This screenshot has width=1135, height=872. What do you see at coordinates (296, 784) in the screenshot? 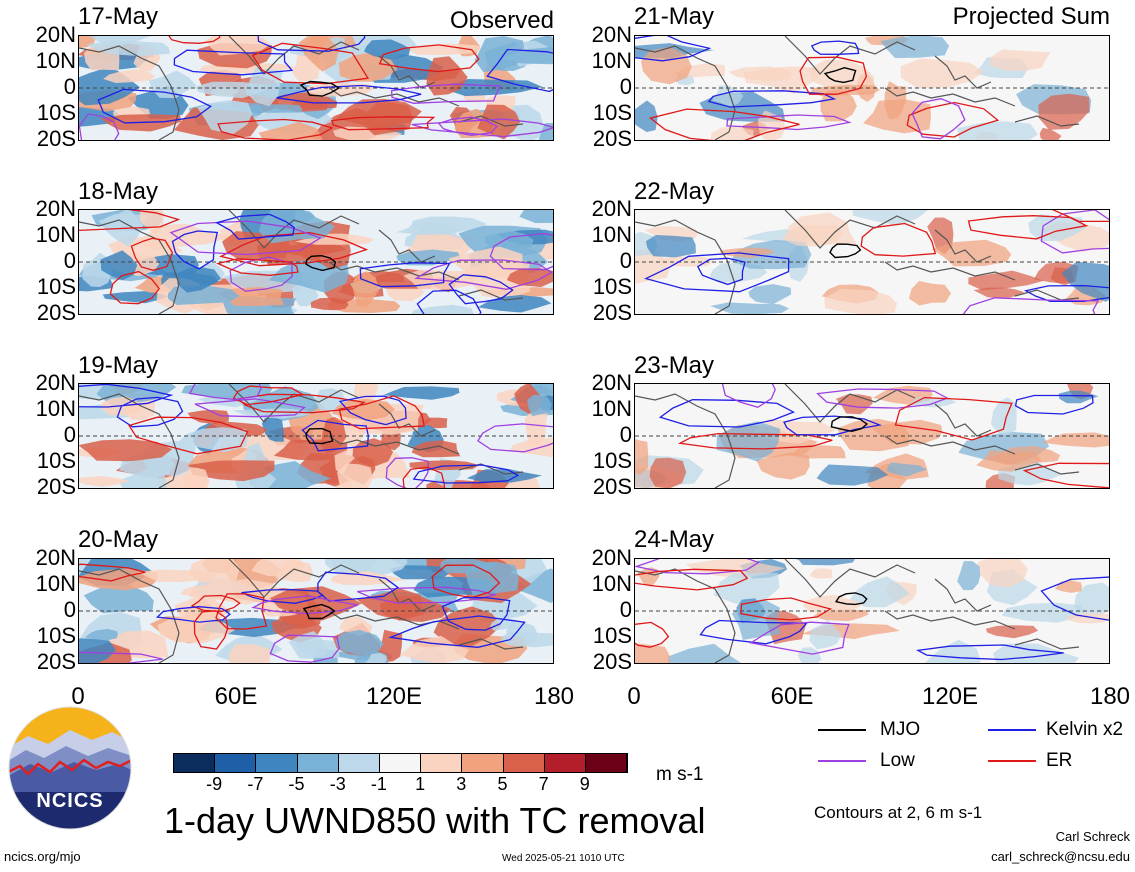
I see `colorbar-tick-label: -5` at bounding box center [296, 784].